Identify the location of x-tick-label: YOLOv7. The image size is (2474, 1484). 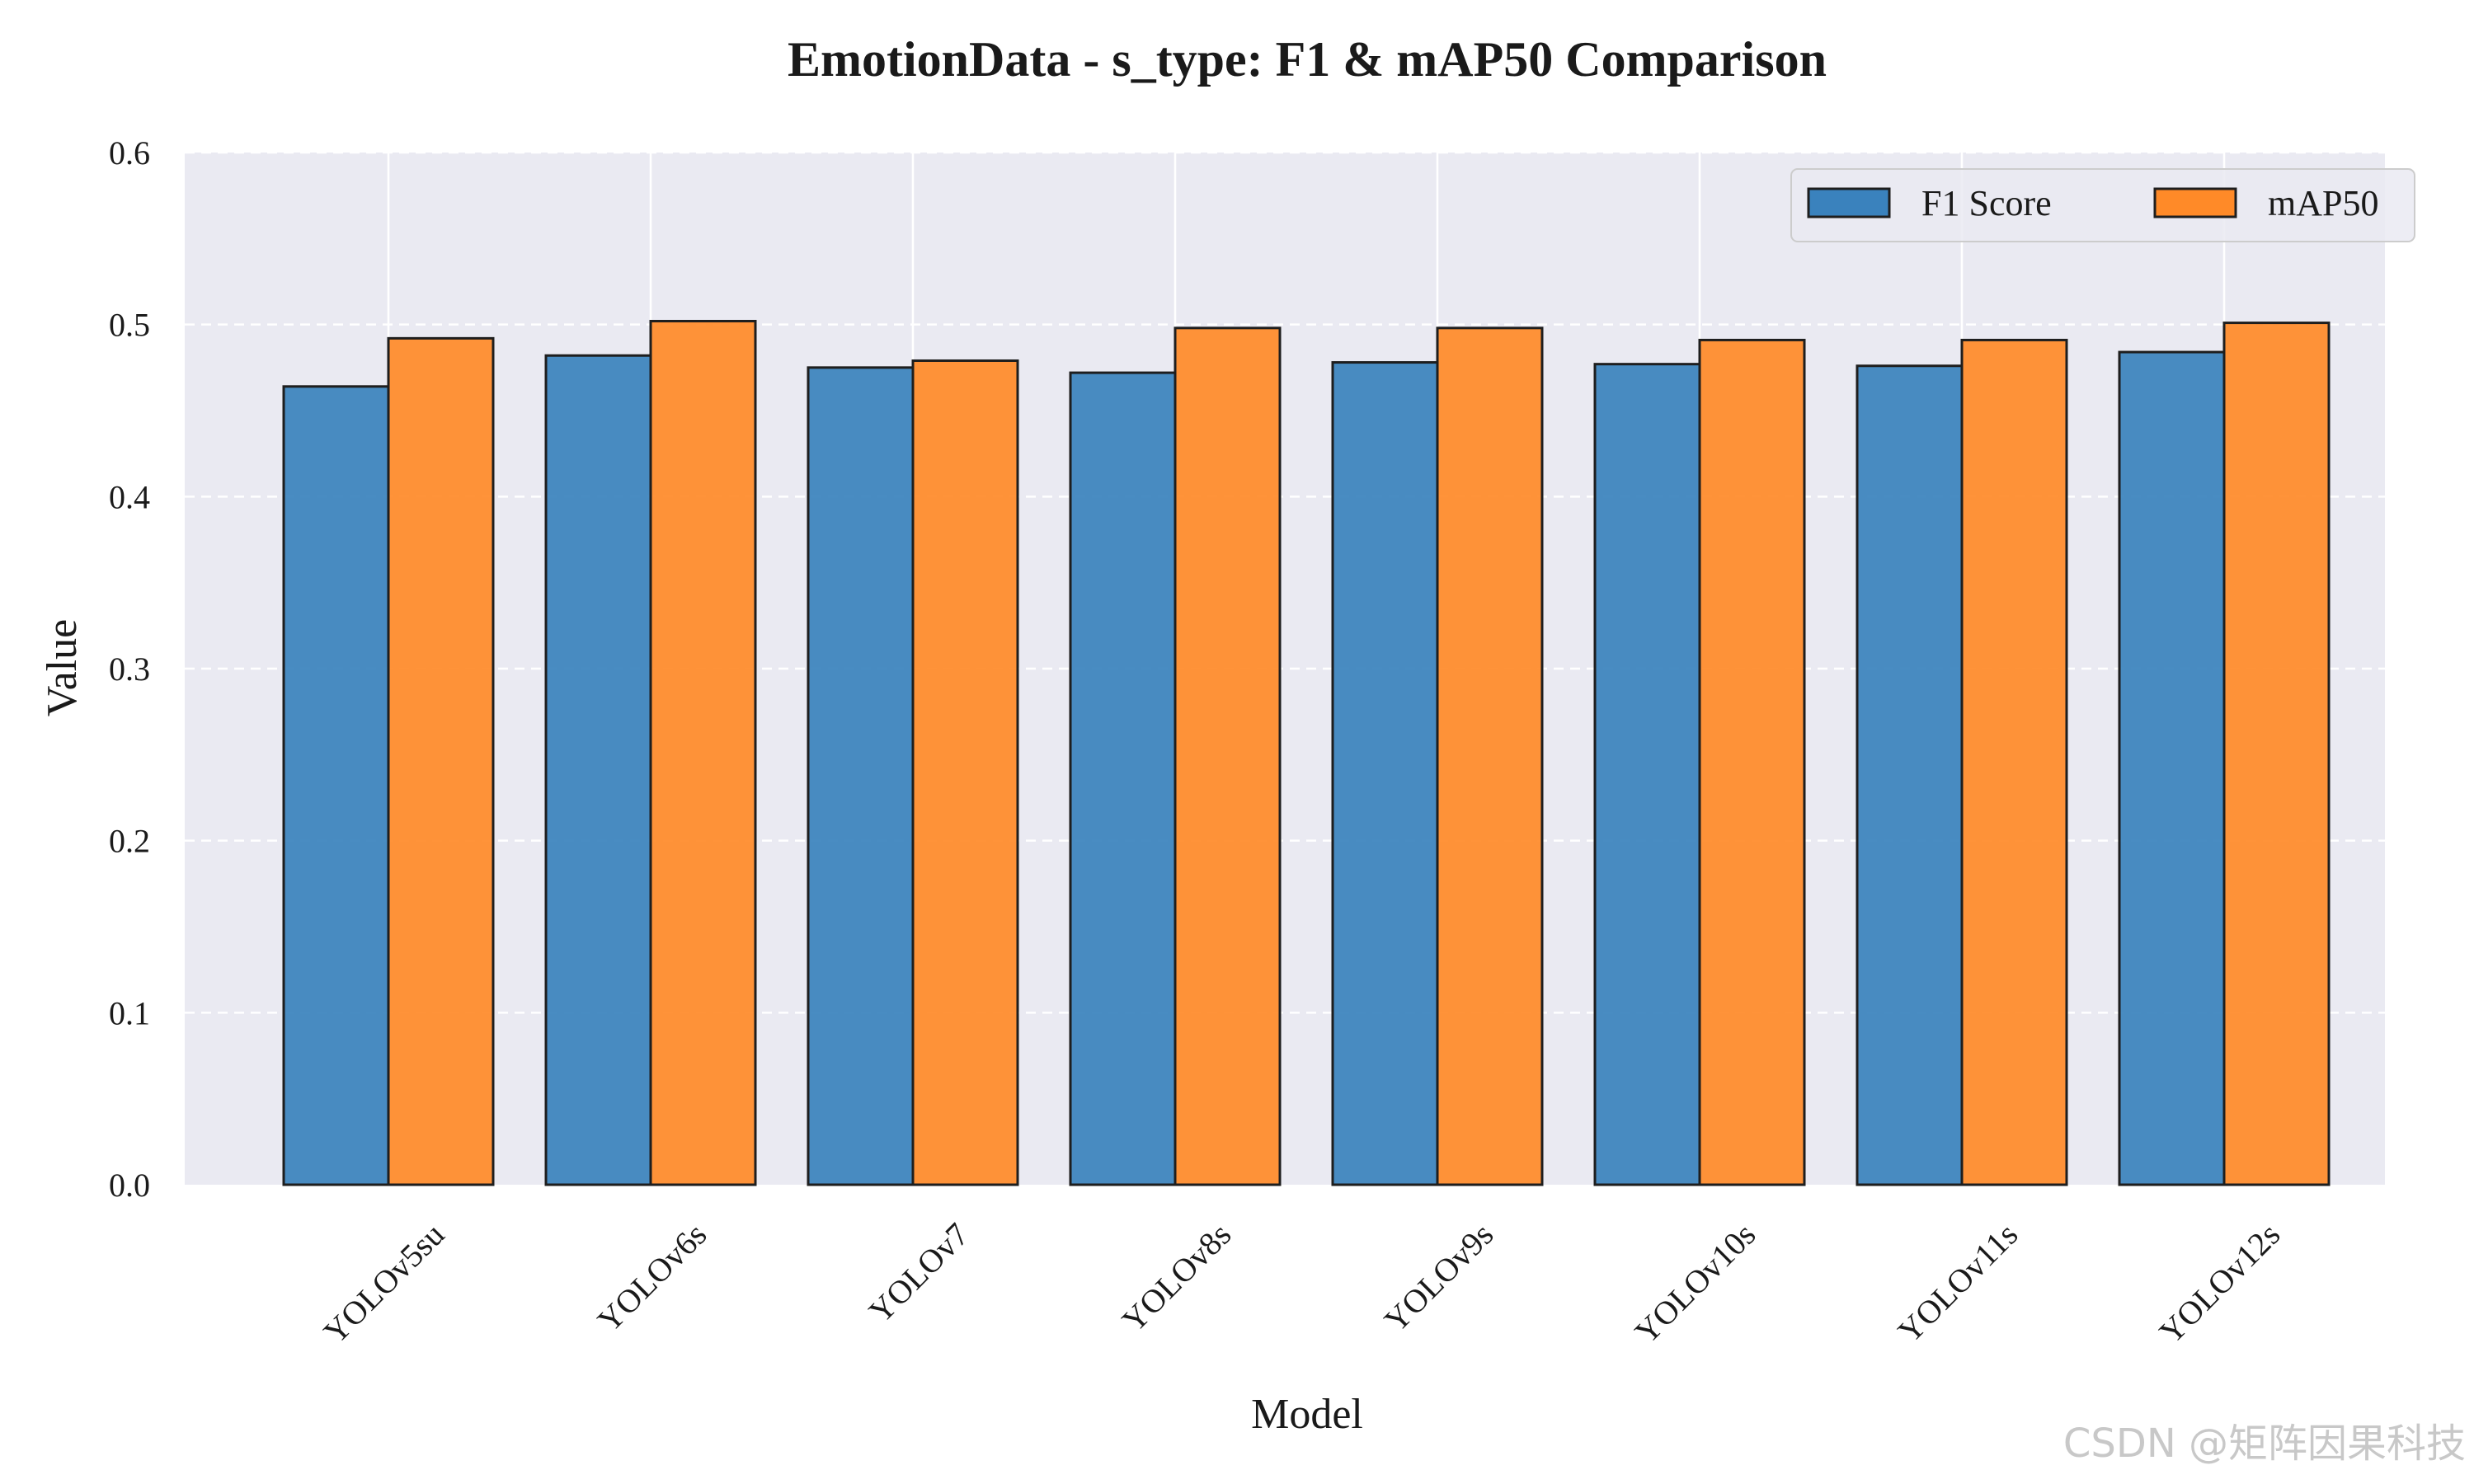
(919, 1273).